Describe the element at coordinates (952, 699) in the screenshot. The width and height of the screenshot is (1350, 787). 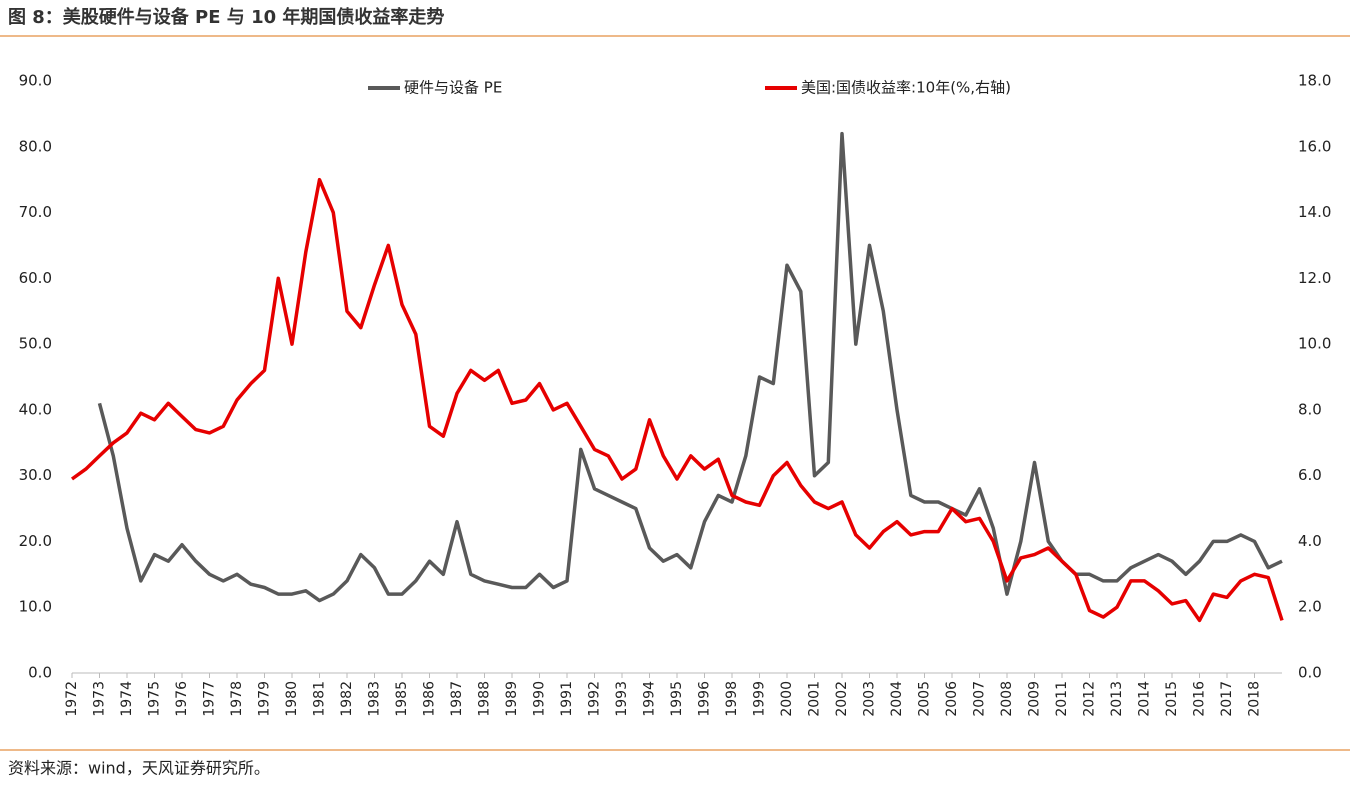
I see `x-tick-label: 2006` at that location.